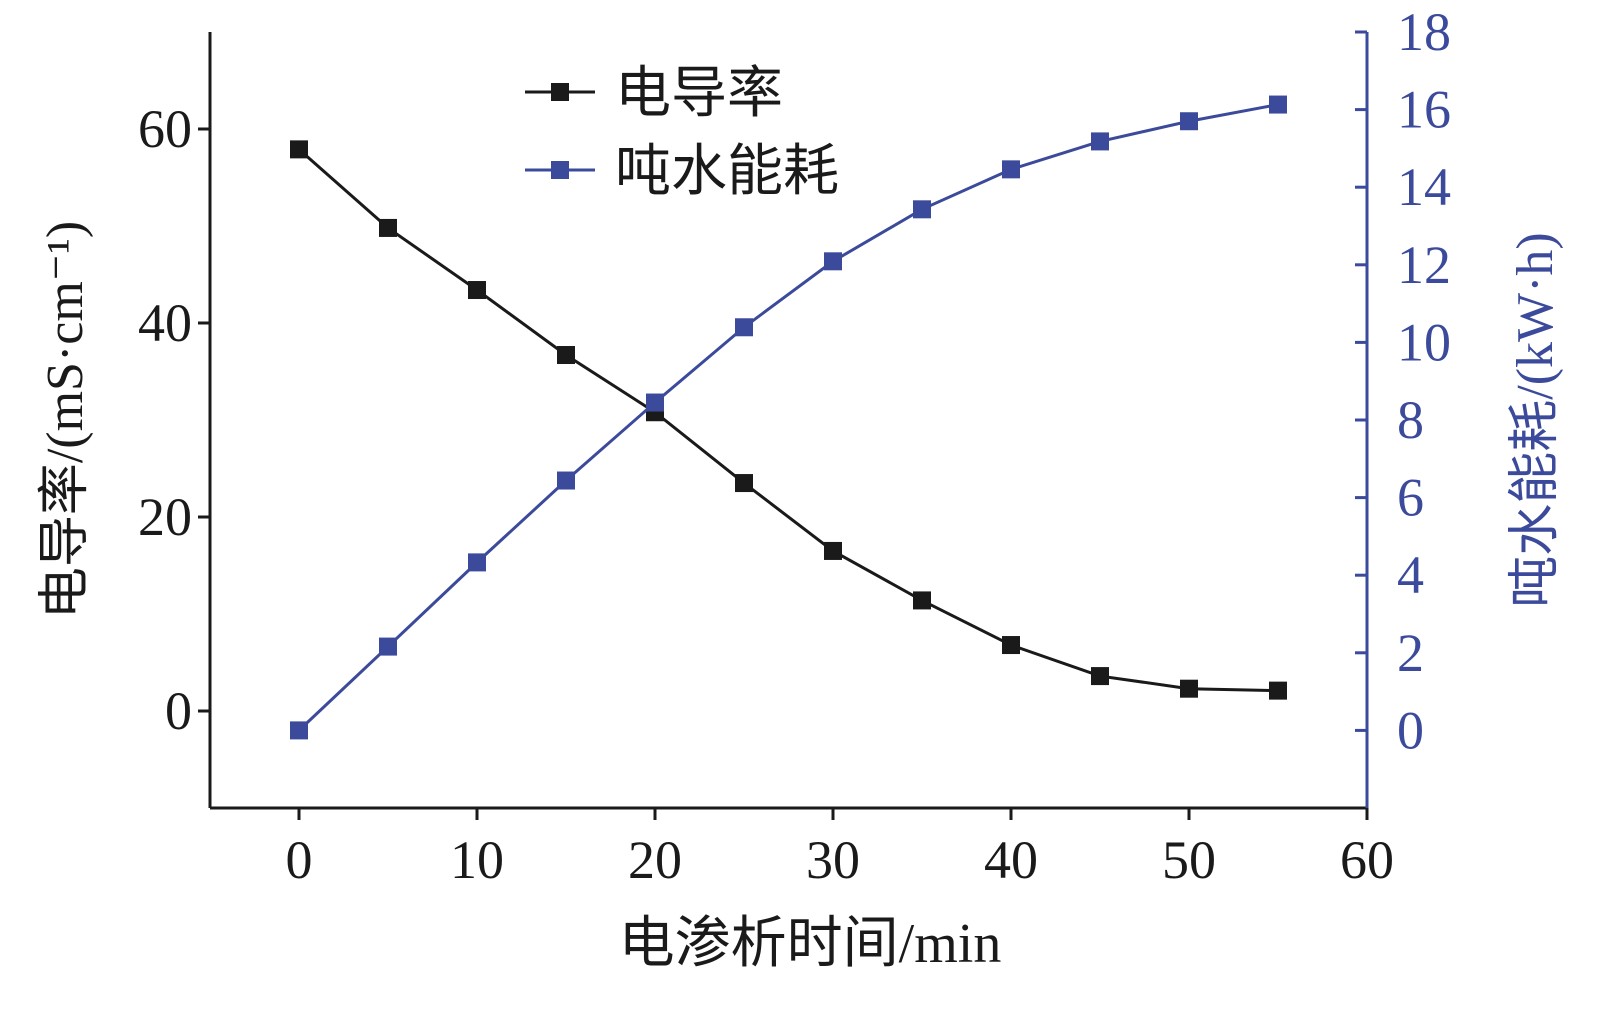 The image size is (1617, 1015). What do you see at coordinates (165, 129) in the screenshot?
I see `y-tick-label: 60` at bounding box center [165, 129].